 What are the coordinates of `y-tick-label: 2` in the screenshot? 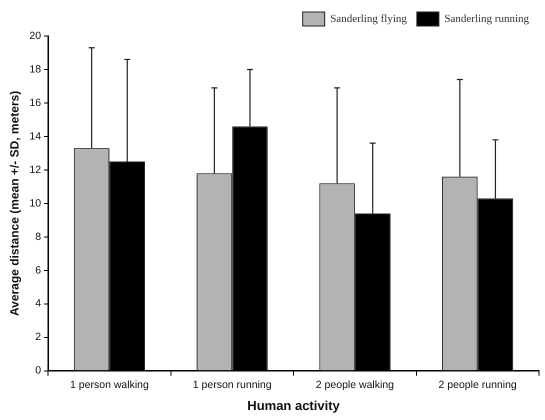 It's located at (38, 337).